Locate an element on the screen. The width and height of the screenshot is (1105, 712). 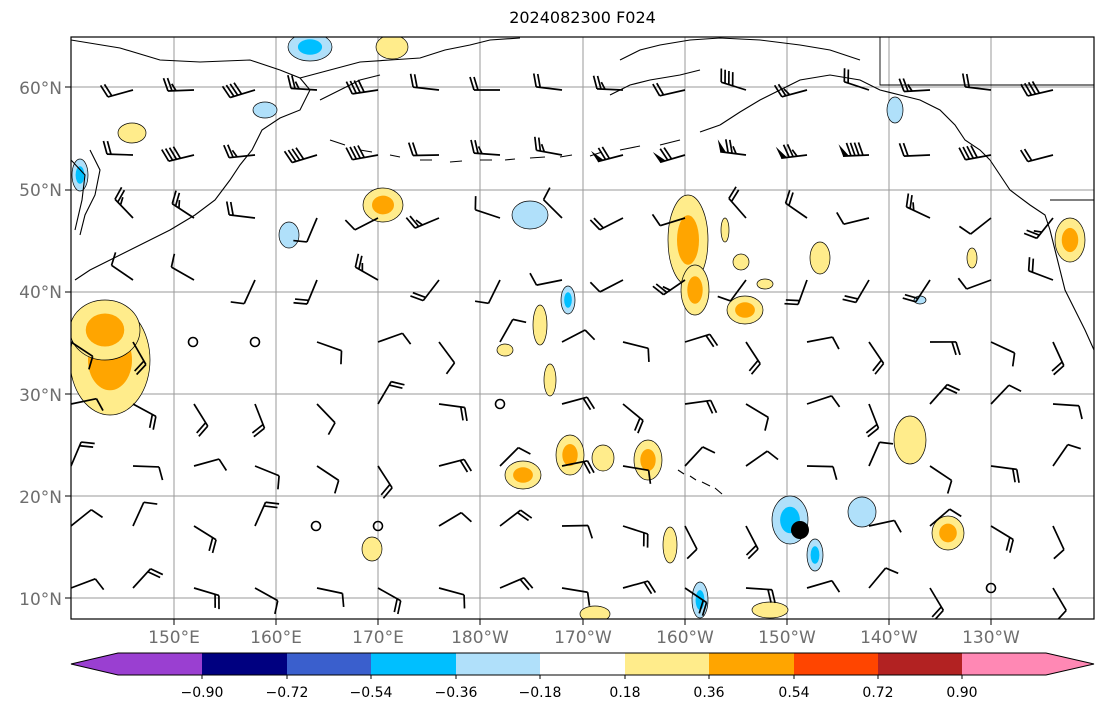
lat-label: 20°N is located at coordinates (40, 498).